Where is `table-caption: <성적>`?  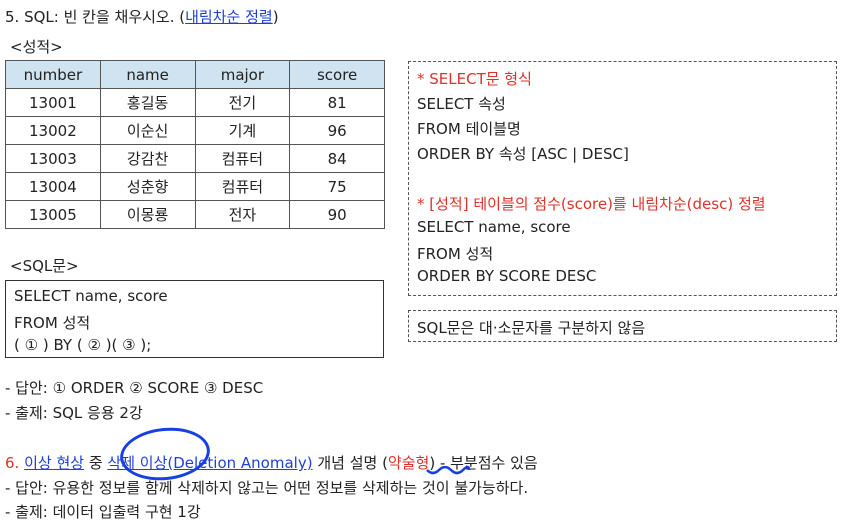 table-caption: <성적> is located at coordinates (36, 46).